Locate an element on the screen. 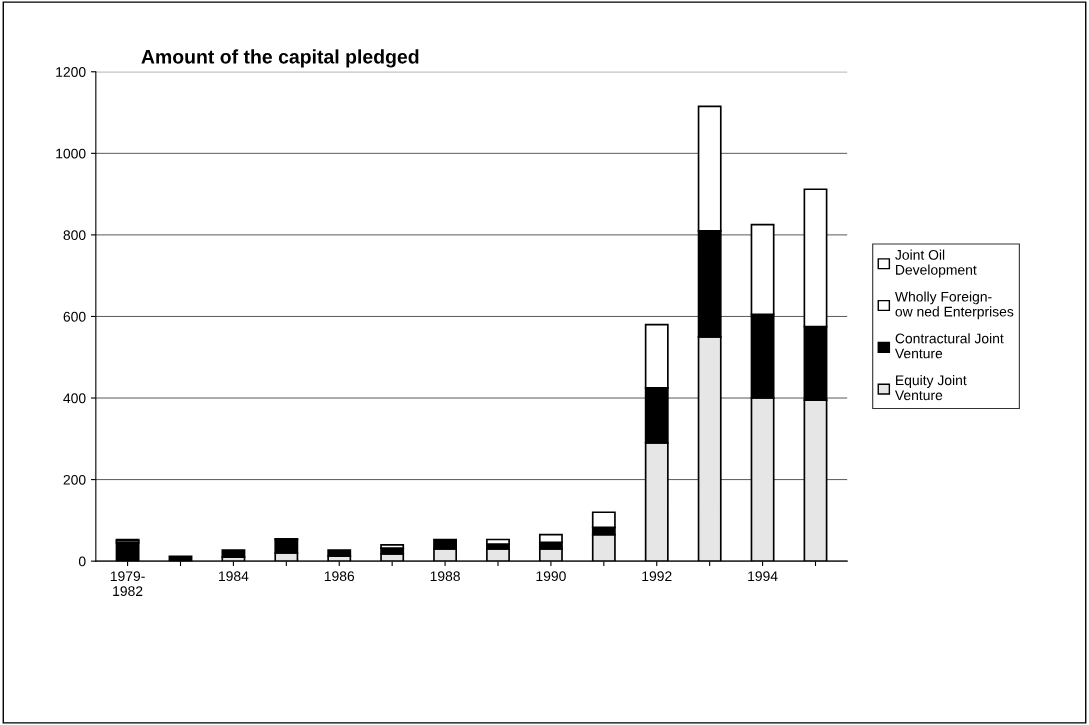 Image resolution: width=1089 pixels, height=725 pixels. legend-label: Equity Joint Venture is located at coordinates (930, 387).